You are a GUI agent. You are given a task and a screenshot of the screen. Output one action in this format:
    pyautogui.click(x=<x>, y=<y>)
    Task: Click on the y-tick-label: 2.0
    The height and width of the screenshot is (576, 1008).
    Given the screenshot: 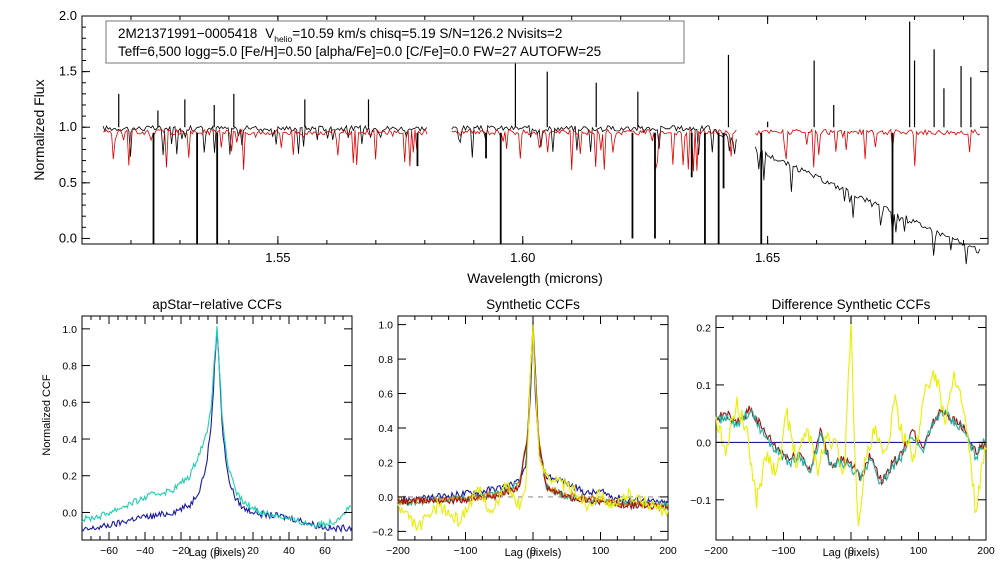 What is the action you would take?
    pyautogui.click(x=68, y=15)
    